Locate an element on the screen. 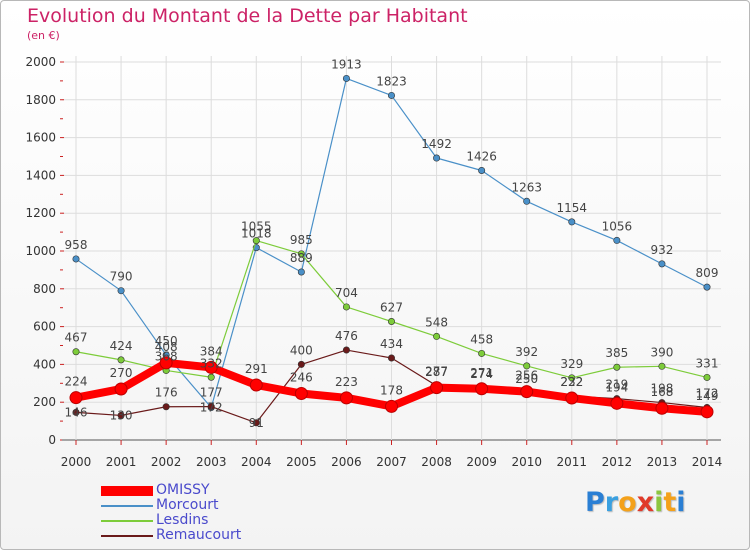  data-label-morcourt: 1154 is located at coordinates (572, 208).